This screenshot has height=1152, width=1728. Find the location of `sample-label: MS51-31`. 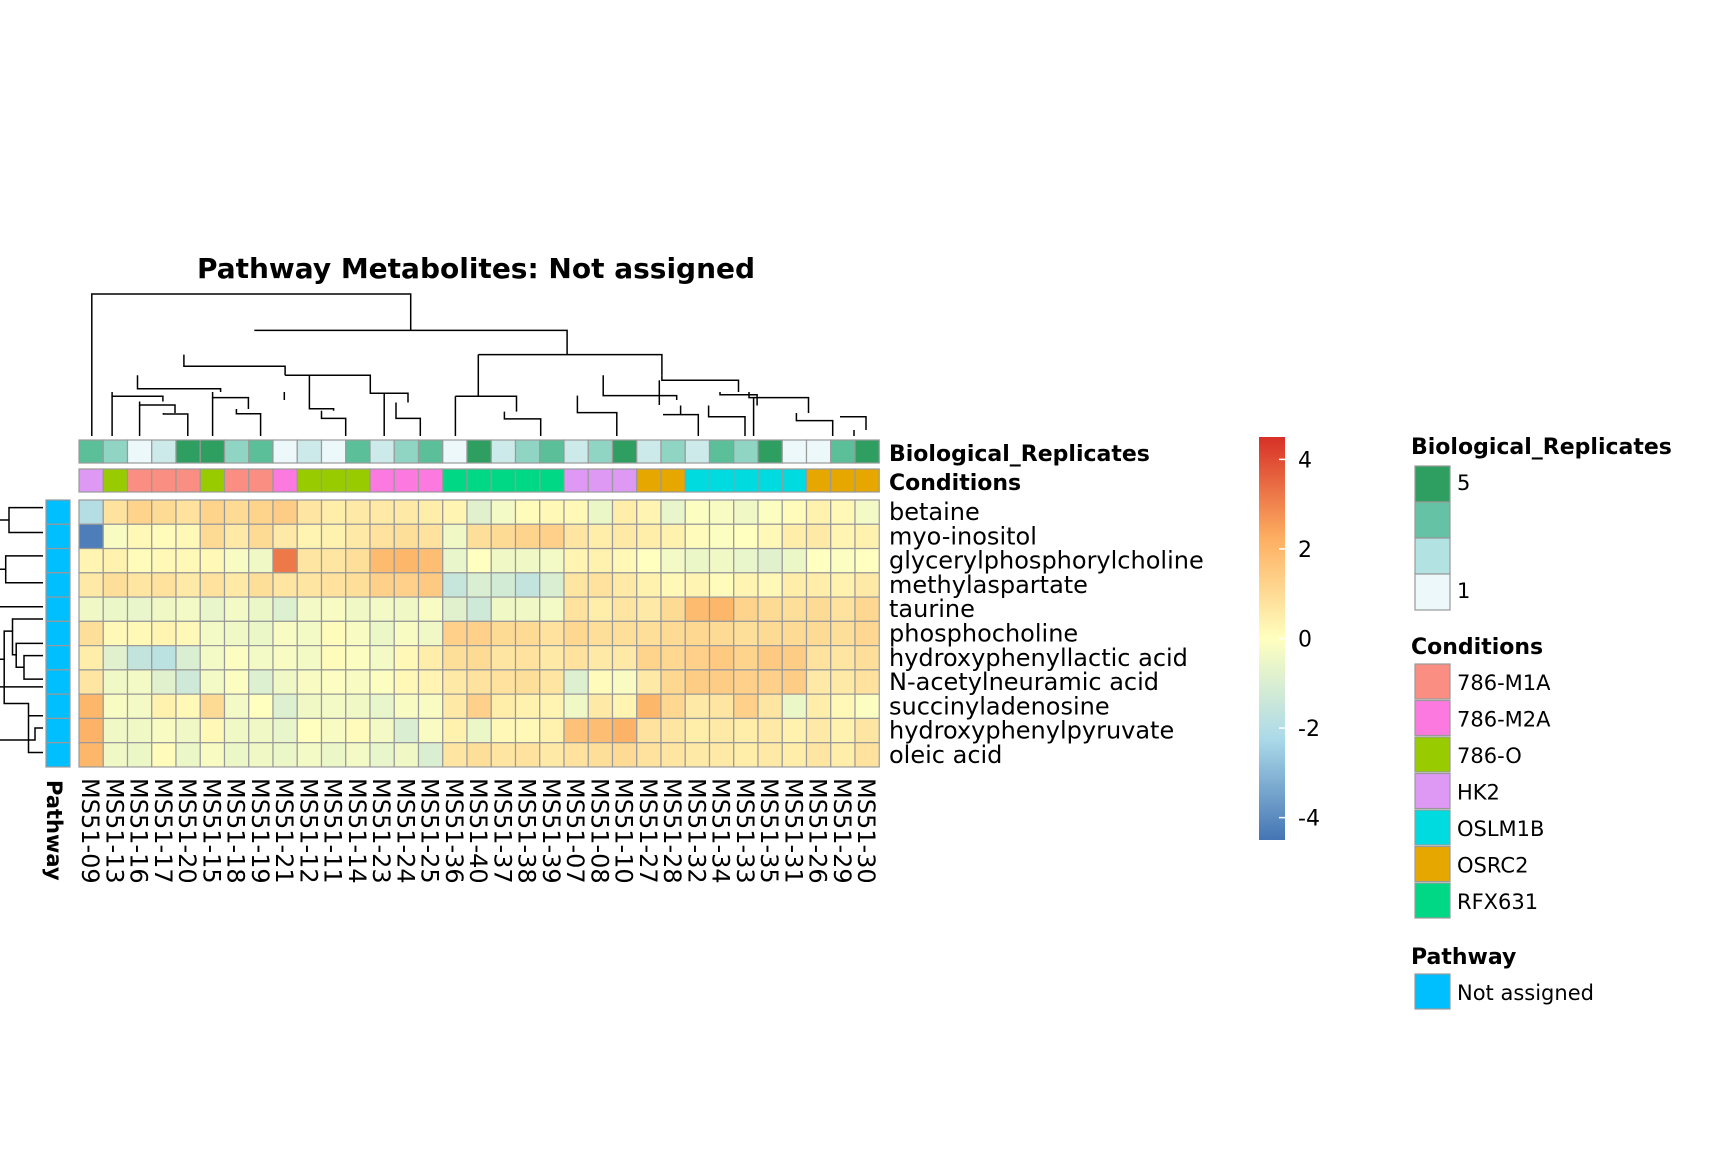

sample-label: MS51-31 is located at coordinates (793, 831).